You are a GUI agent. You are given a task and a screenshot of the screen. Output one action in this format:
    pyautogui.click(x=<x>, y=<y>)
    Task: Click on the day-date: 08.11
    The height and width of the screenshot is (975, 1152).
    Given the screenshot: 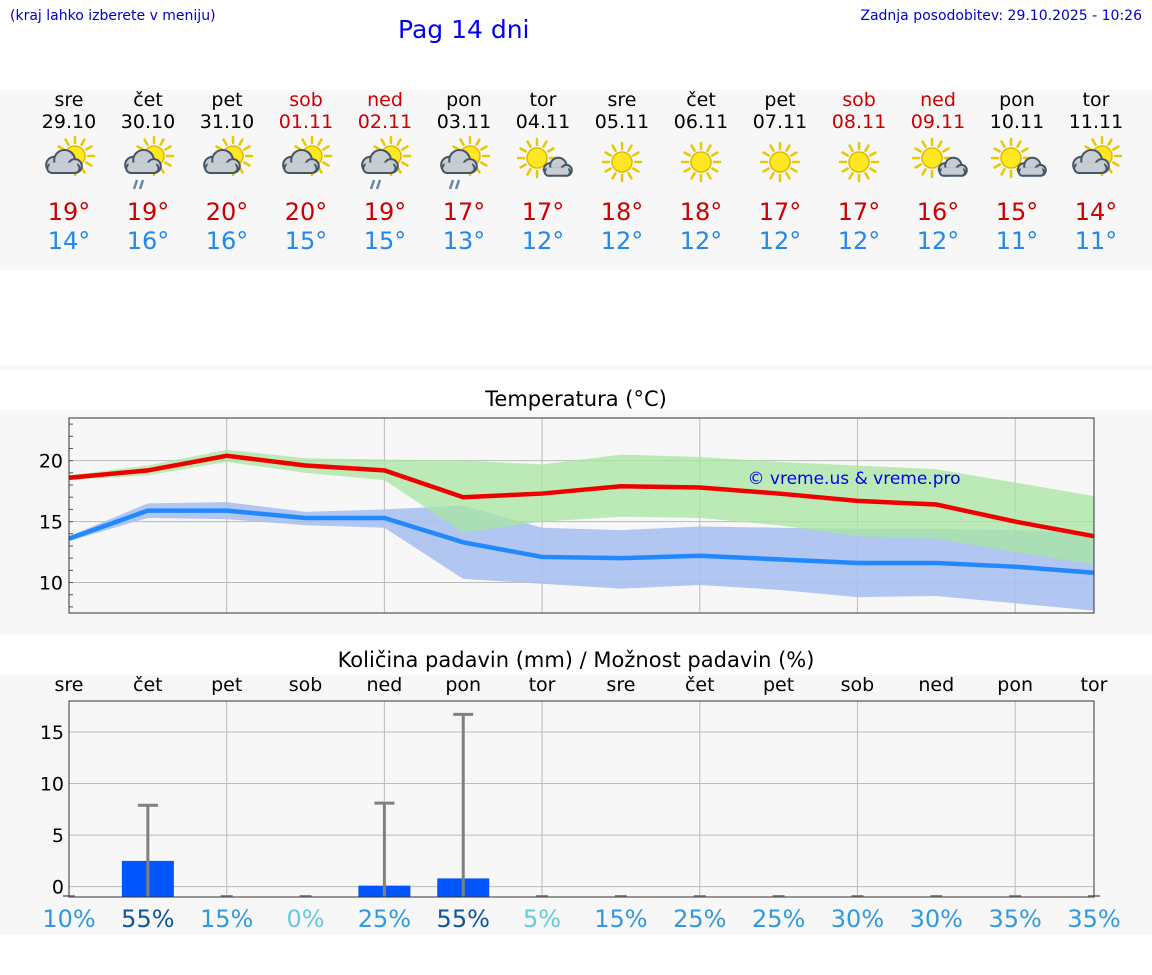 What is the action you would take?
    pyautogui.click(x=859, y=122)
    